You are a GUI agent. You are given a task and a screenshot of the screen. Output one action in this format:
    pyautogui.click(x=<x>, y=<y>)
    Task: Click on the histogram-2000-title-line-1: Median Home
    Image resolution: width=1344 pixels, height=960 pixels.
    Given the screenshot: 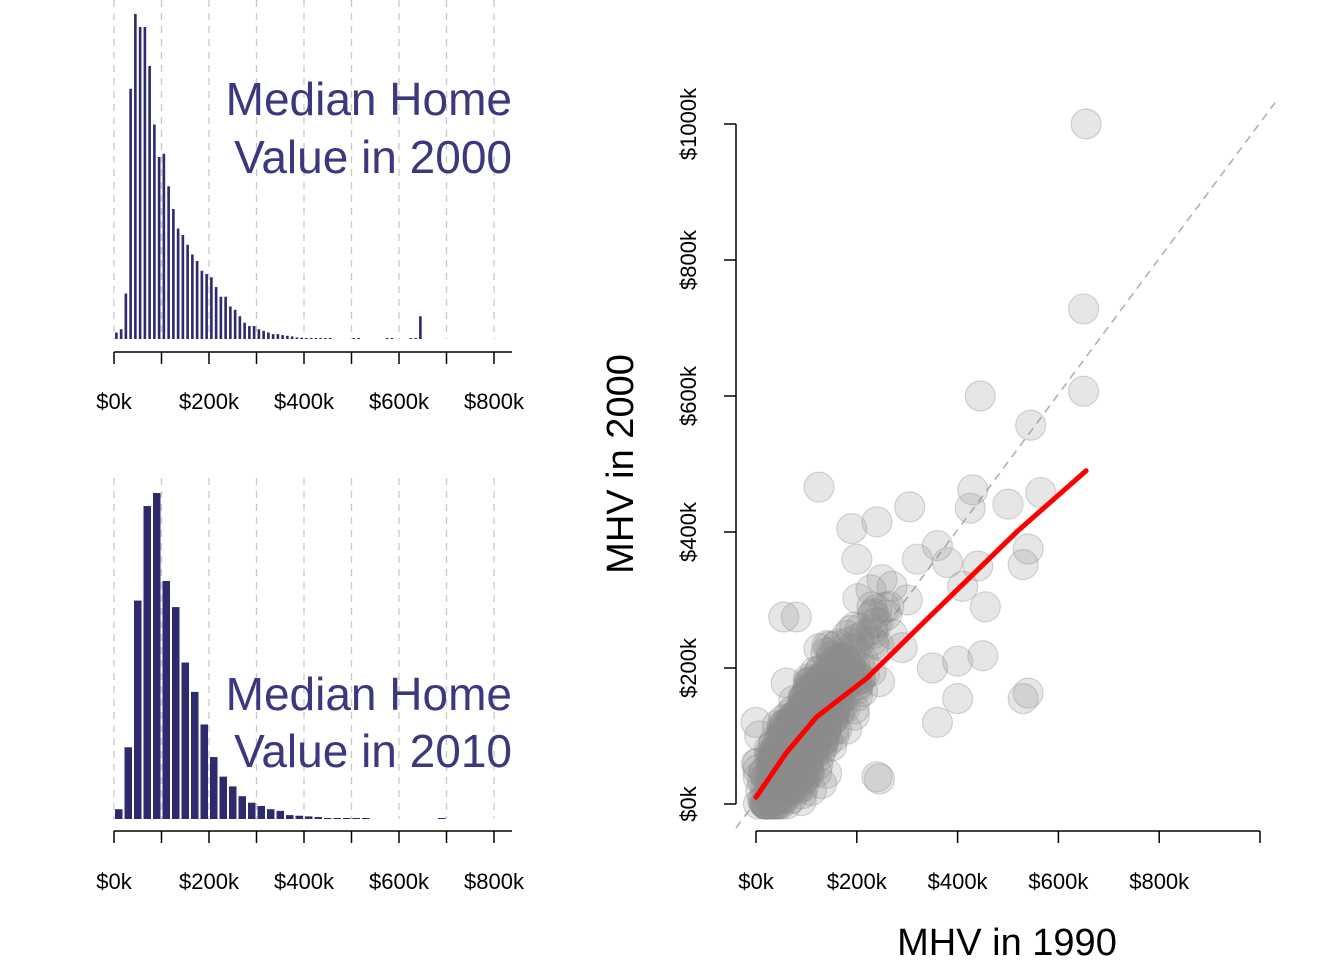 What is the action you would take?
    pyautogui.click(x=369, y=99)
    